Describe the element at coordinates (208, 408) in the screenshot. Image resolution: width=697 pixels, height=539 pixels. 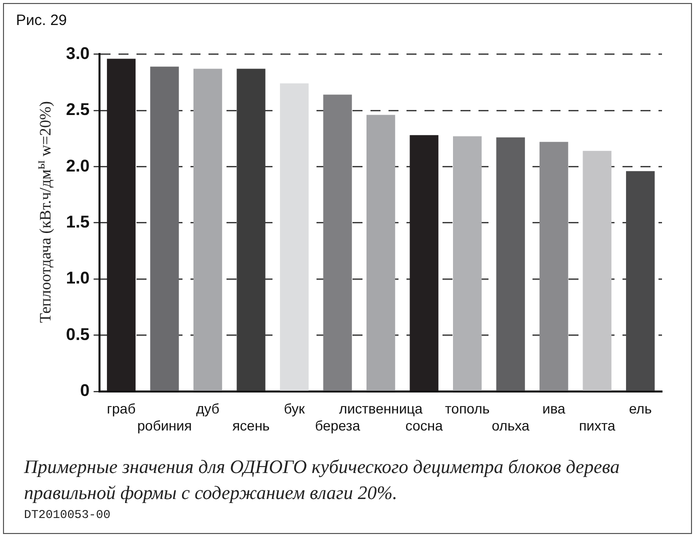
I see `x-tick-label: дуб` at that location.